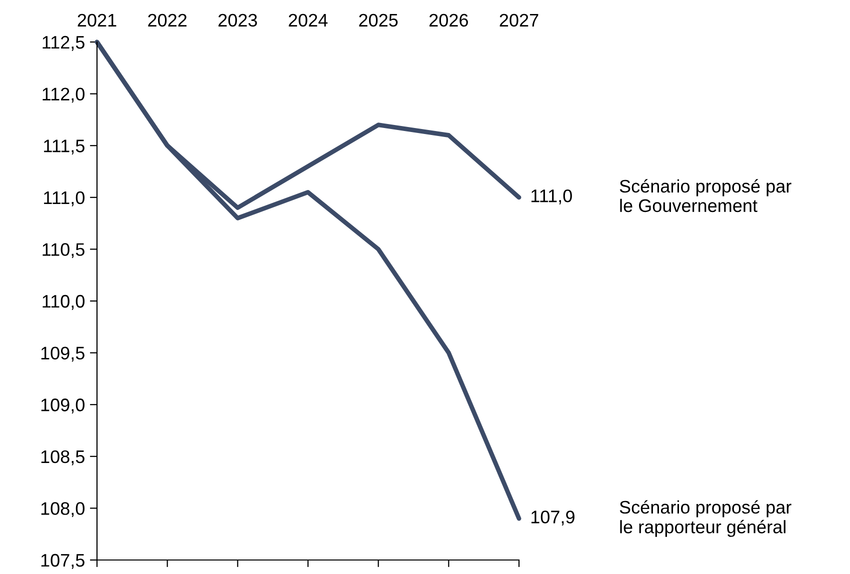 The image size is (850, 574). What do you see at coordinates (551, 196) in the screenshot?
I see `data-label: 111,0` at bounding box center [551, 196].